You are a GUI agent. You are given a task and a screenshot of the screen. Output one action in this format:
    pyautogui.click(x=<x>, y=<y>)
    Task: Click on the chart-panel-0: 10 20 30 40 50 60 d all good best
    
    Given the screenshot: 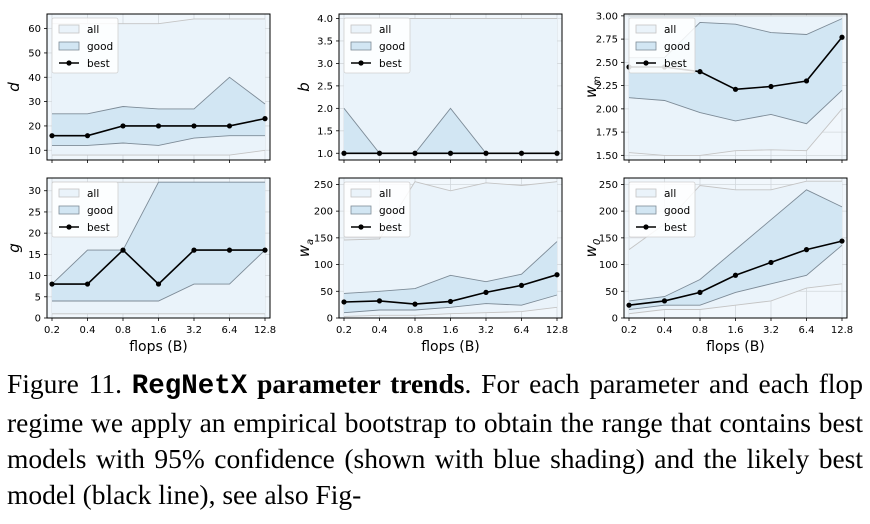 What is the action you would take?
    pyautogui.click(x=138, y=88)
    